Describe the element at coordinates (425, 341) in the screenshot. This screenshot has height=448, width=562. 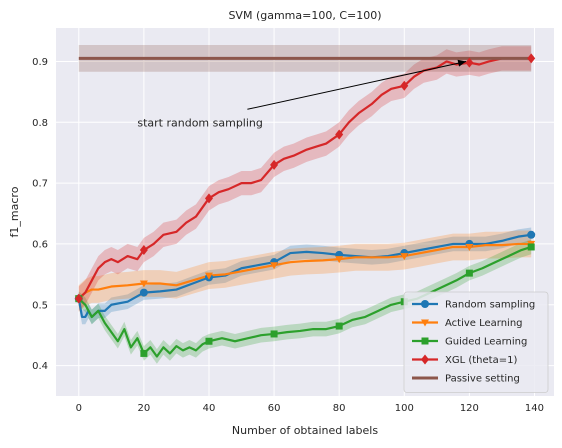
I see `legend-marker-guided-learning` at that location.